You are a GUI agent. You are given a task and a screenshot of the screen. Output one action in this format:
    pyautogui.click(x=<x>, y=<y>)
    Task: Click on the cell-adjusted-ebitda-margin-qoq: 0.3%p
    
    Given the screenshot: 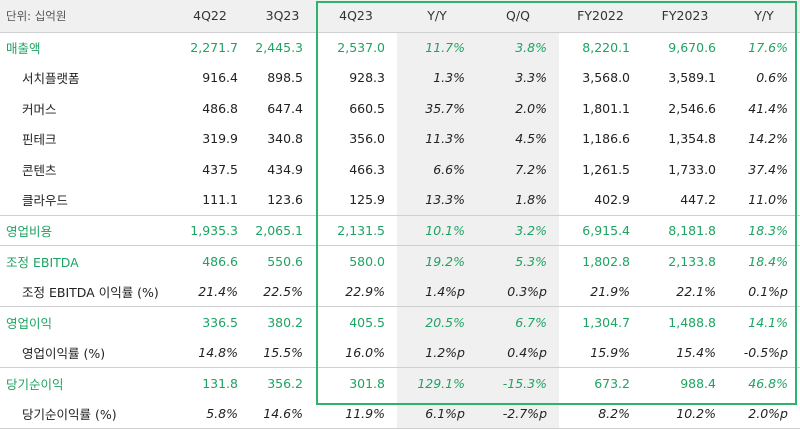 What is the action you would take?
    pyautogui.click(x=518, y=291)
    